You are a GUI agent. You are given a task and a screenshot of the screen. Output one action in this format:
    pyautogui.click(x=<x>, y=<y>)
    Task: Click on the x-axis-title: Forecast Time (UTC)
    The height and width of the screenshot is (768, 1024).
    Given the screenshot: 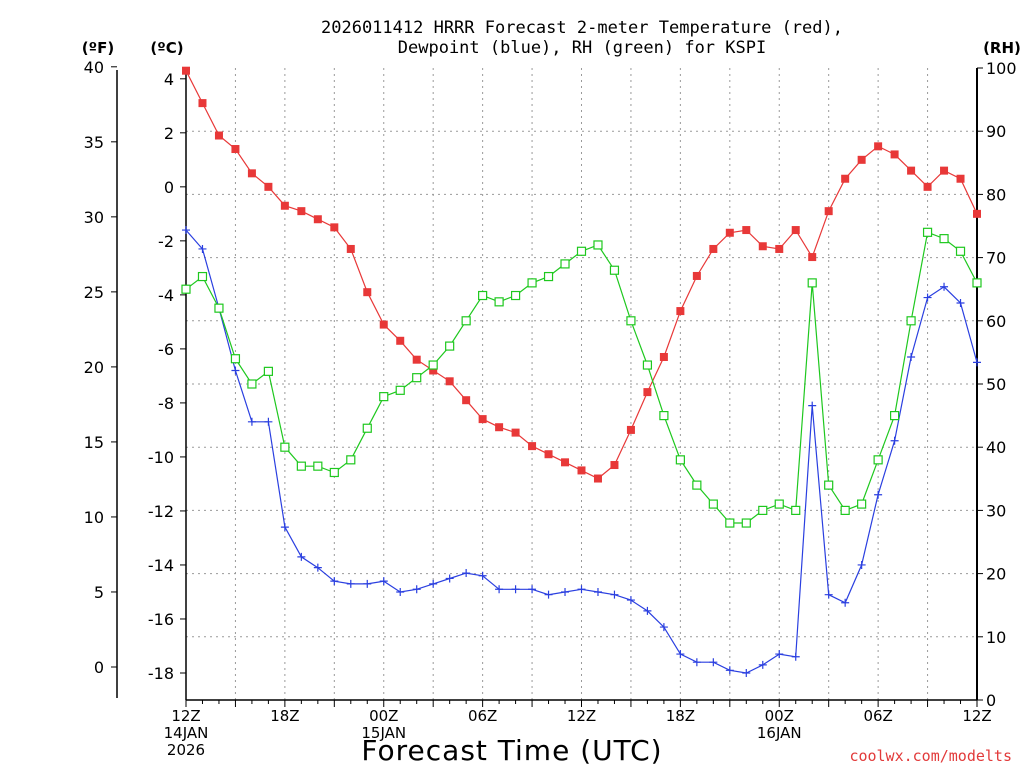 What is the action you would take?
    pyautogui.click(x=511, y=750)
    